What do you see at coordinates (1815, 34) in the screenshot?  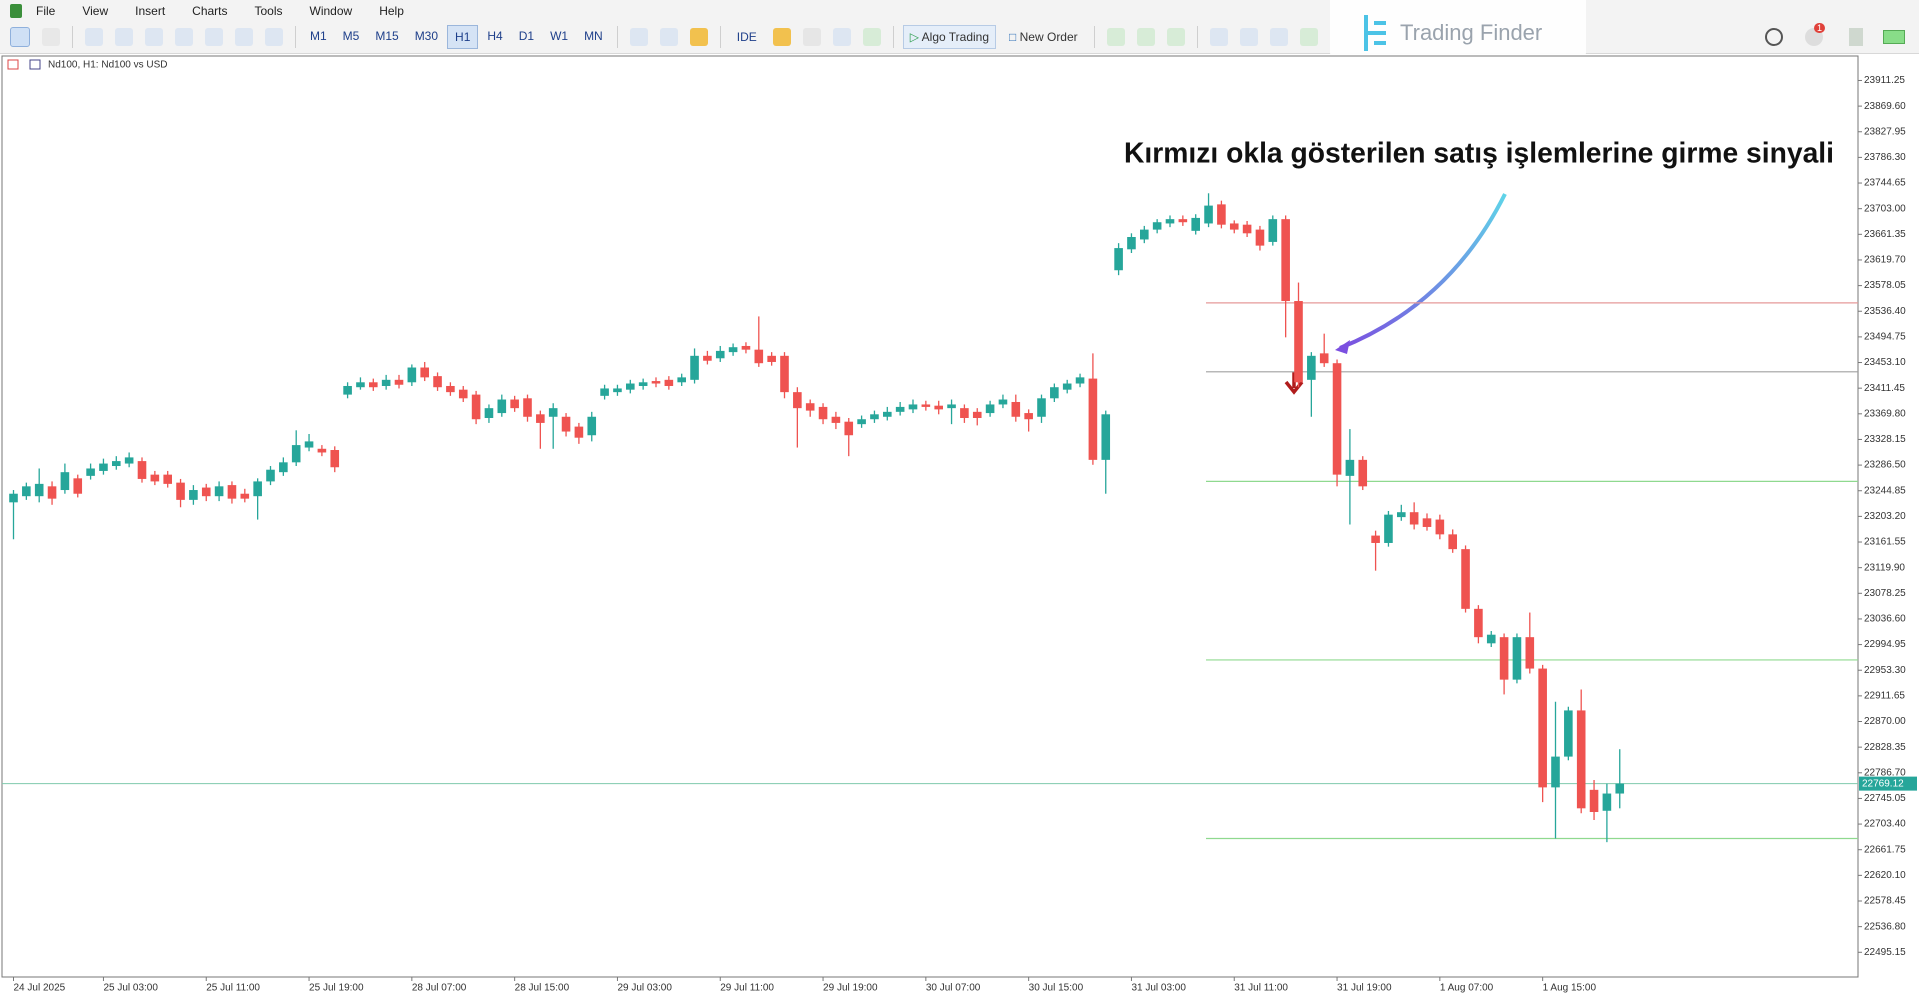 I see `notifications: 1` at bounding box center [1815, 34].